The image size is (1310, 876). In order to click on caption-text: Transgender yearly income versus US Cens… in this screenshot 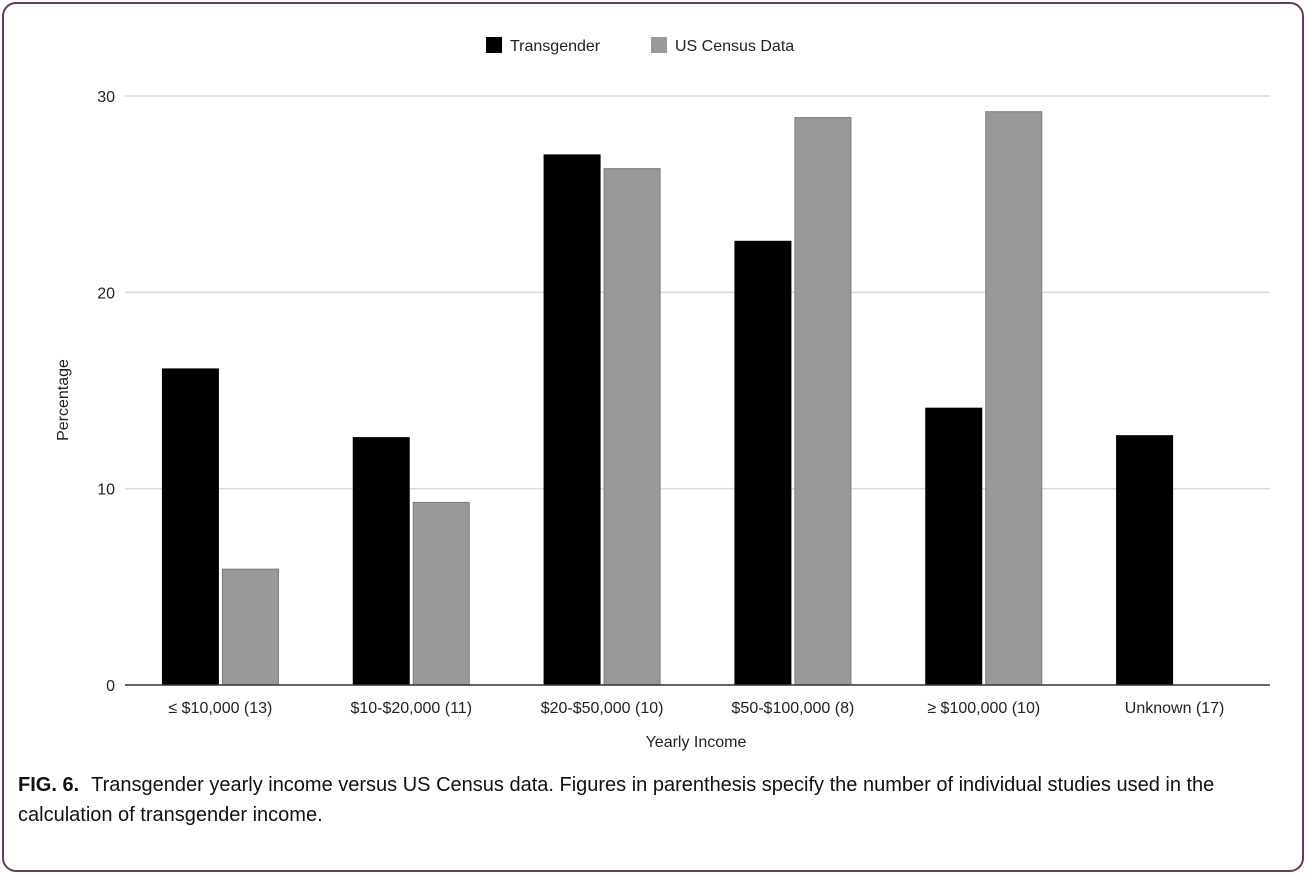, I will do `click(616, 800)`.